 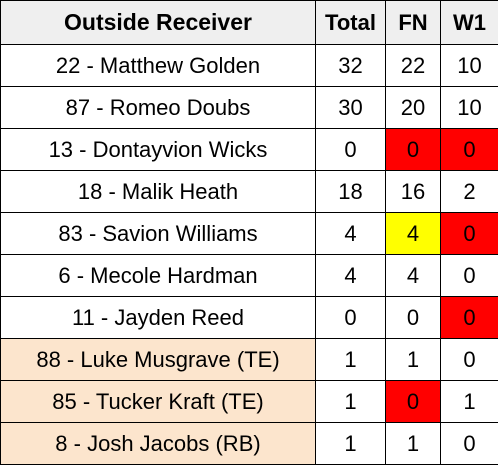 I want to click on player-name-cell: 22 - Matthew Golden, so click(x=158, y=66).